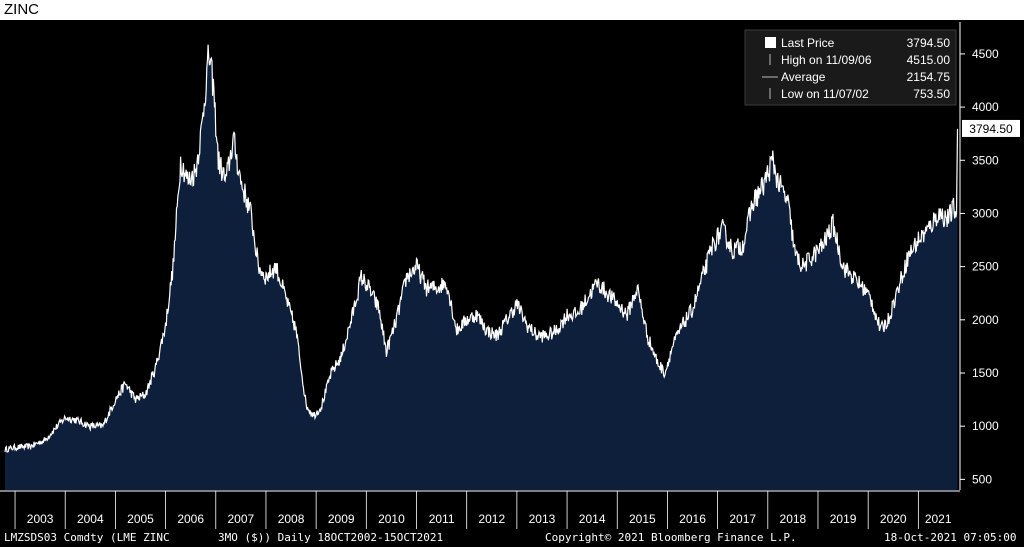 This screenshot has width=1024, height=547. What do you see at coordinates (931, 94) in the screenshot?
I see `legend-value: 753.50` at bounding box center [931, 94].